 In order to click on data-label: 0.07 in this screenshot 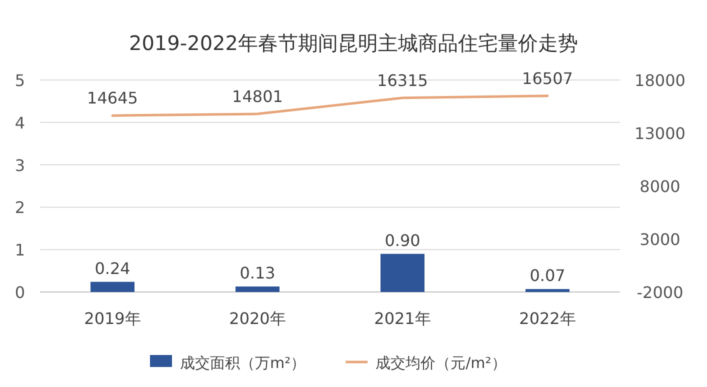, I will do `click(548, 276)`.